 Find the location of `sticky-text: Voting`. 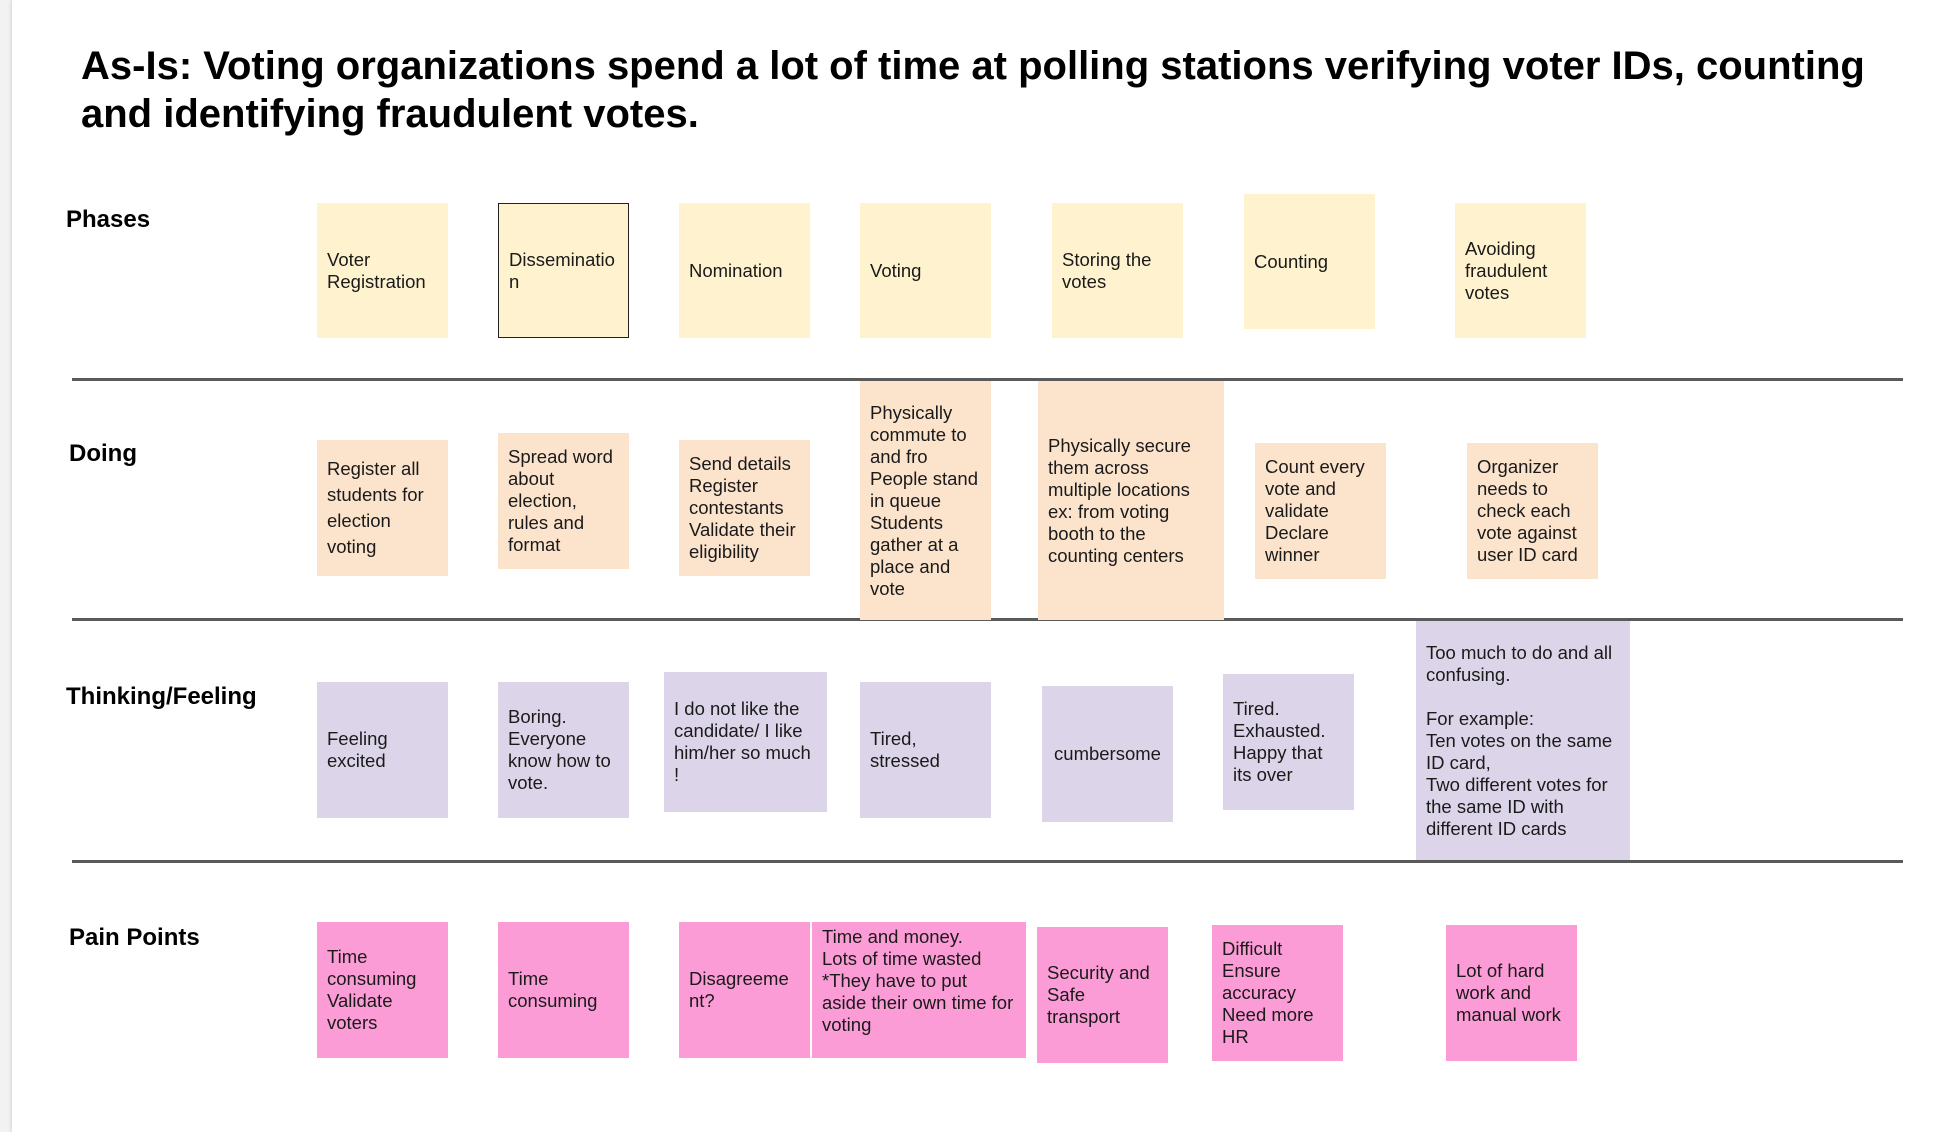

sticky-text: Voting is located at coordinates (896, 270).